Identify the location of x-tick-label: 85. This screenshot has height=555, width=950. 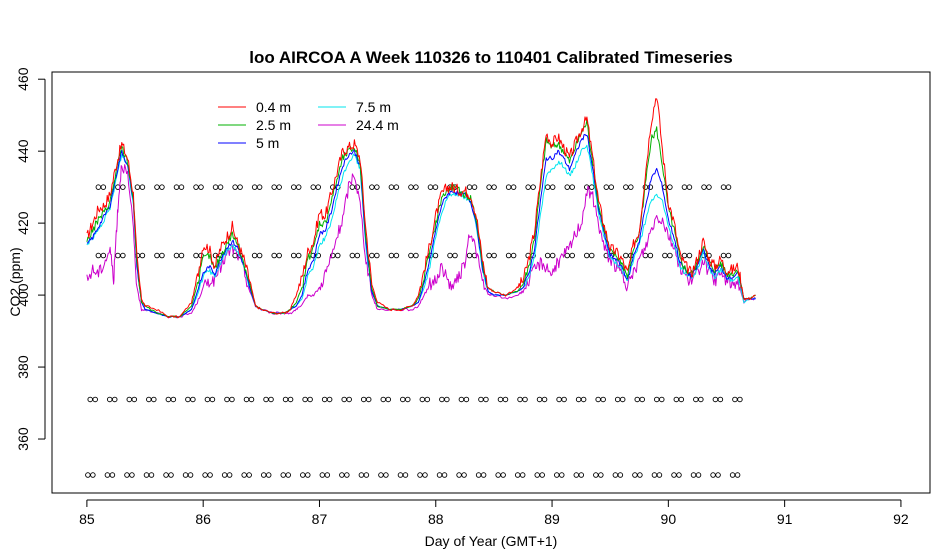
(87, 519).